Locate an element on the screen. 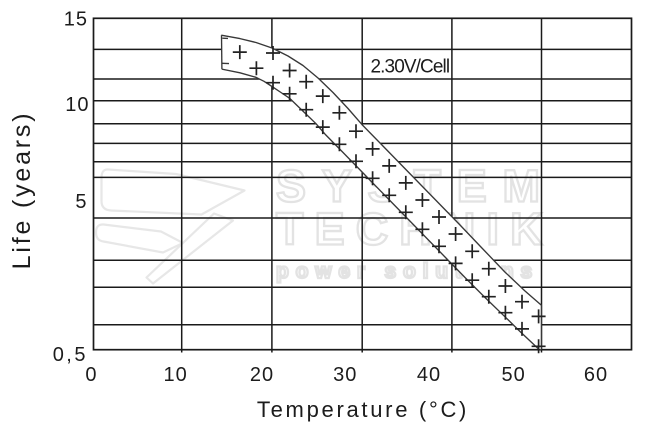 This screenshot has height=433, width=649. svg-text: 2.30V/Cell is located at coordinates (410, 67).